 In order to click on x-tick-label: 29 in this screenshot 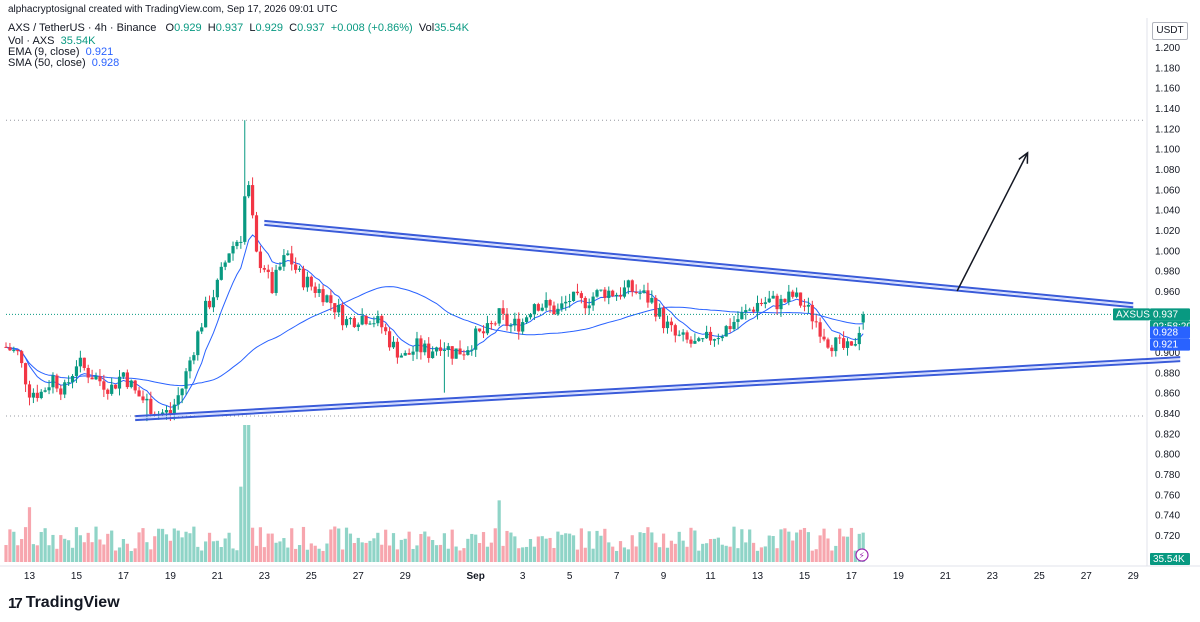, I will do `click(406, 576)`.